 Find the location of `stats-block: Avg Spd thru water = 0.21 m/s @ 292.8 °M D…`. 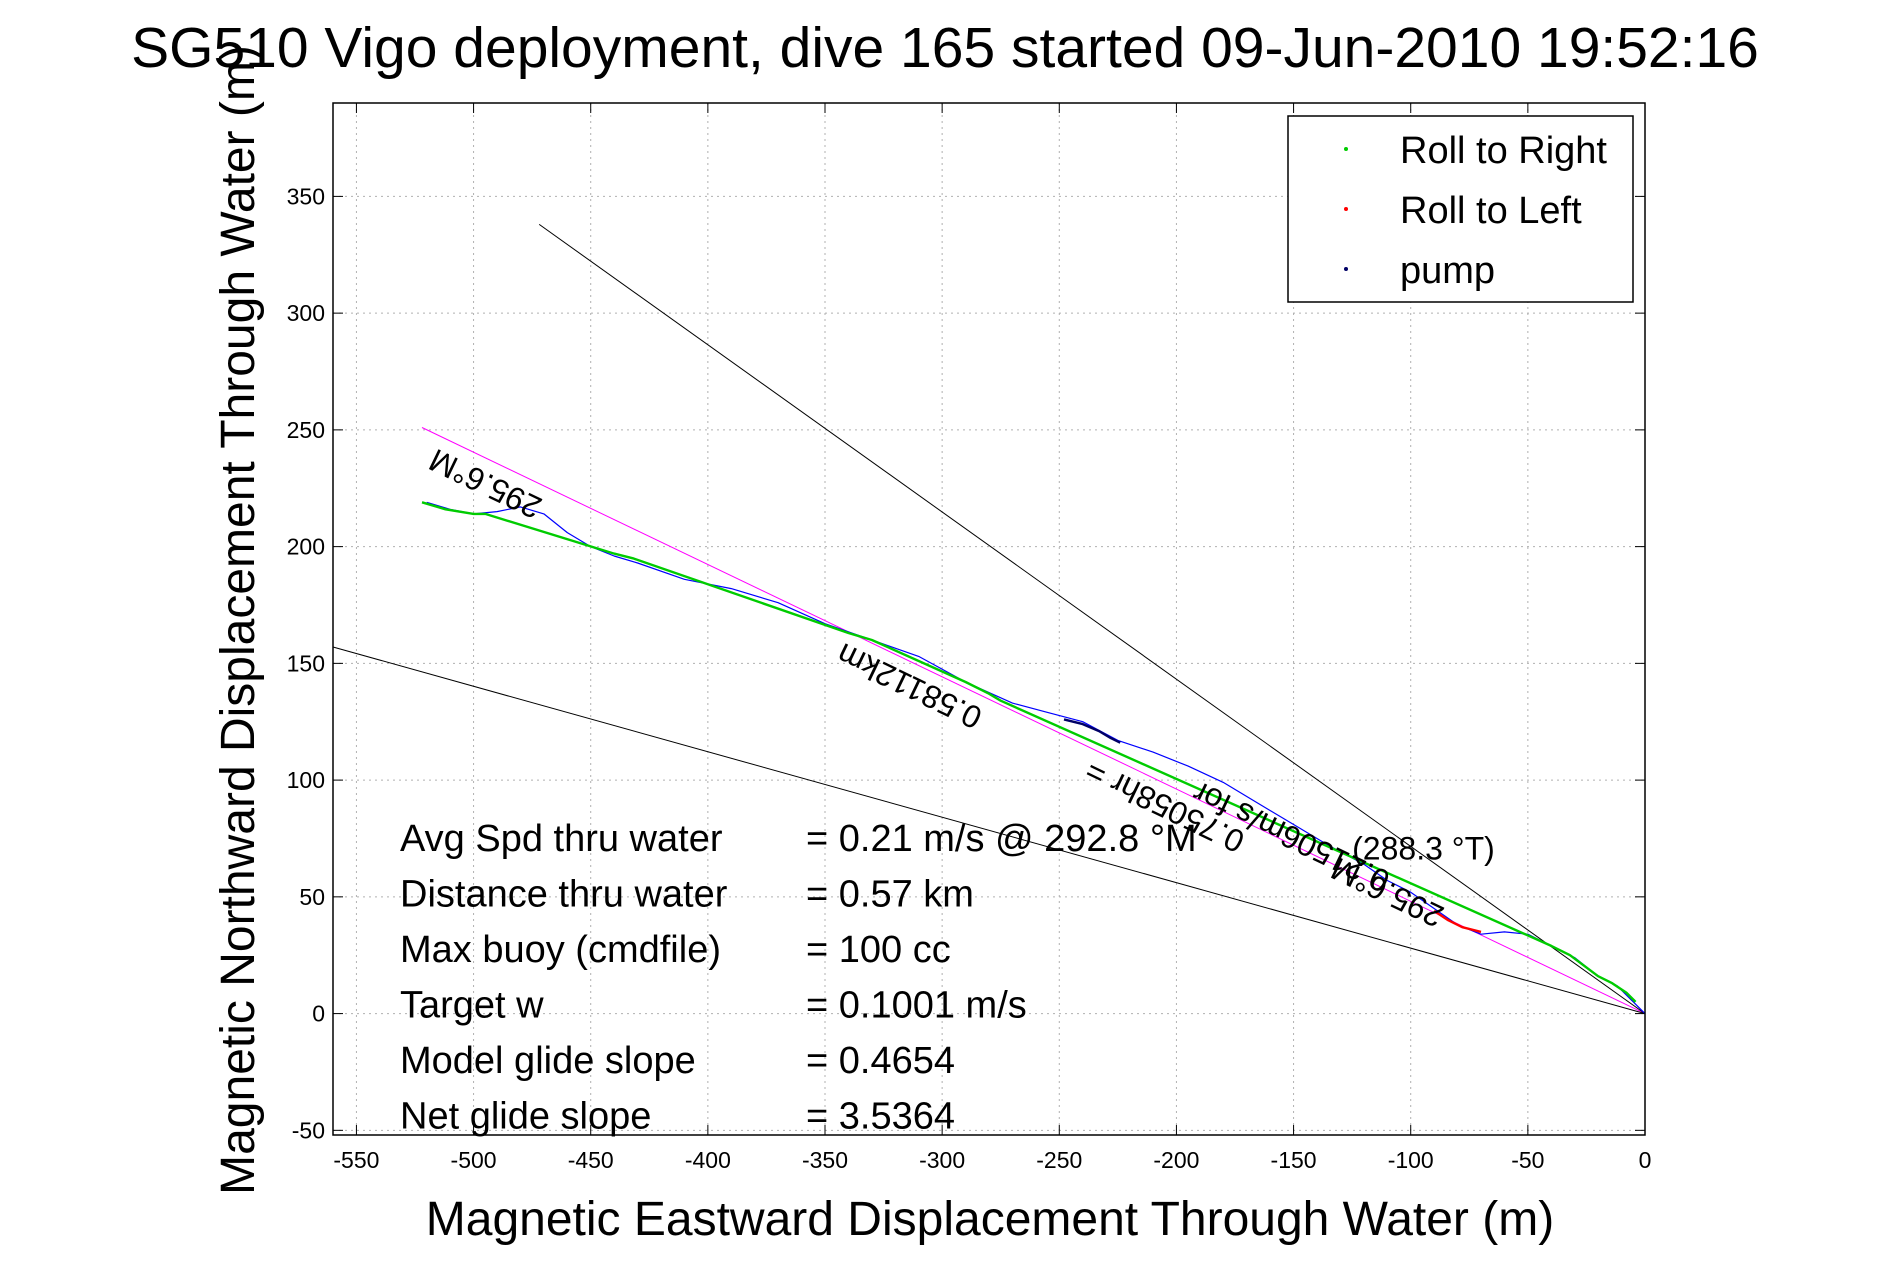

stats-block: Avg Spd thru water = 0.21 m/s @ 292.8 °M D… is located at coordinates (798, 978).